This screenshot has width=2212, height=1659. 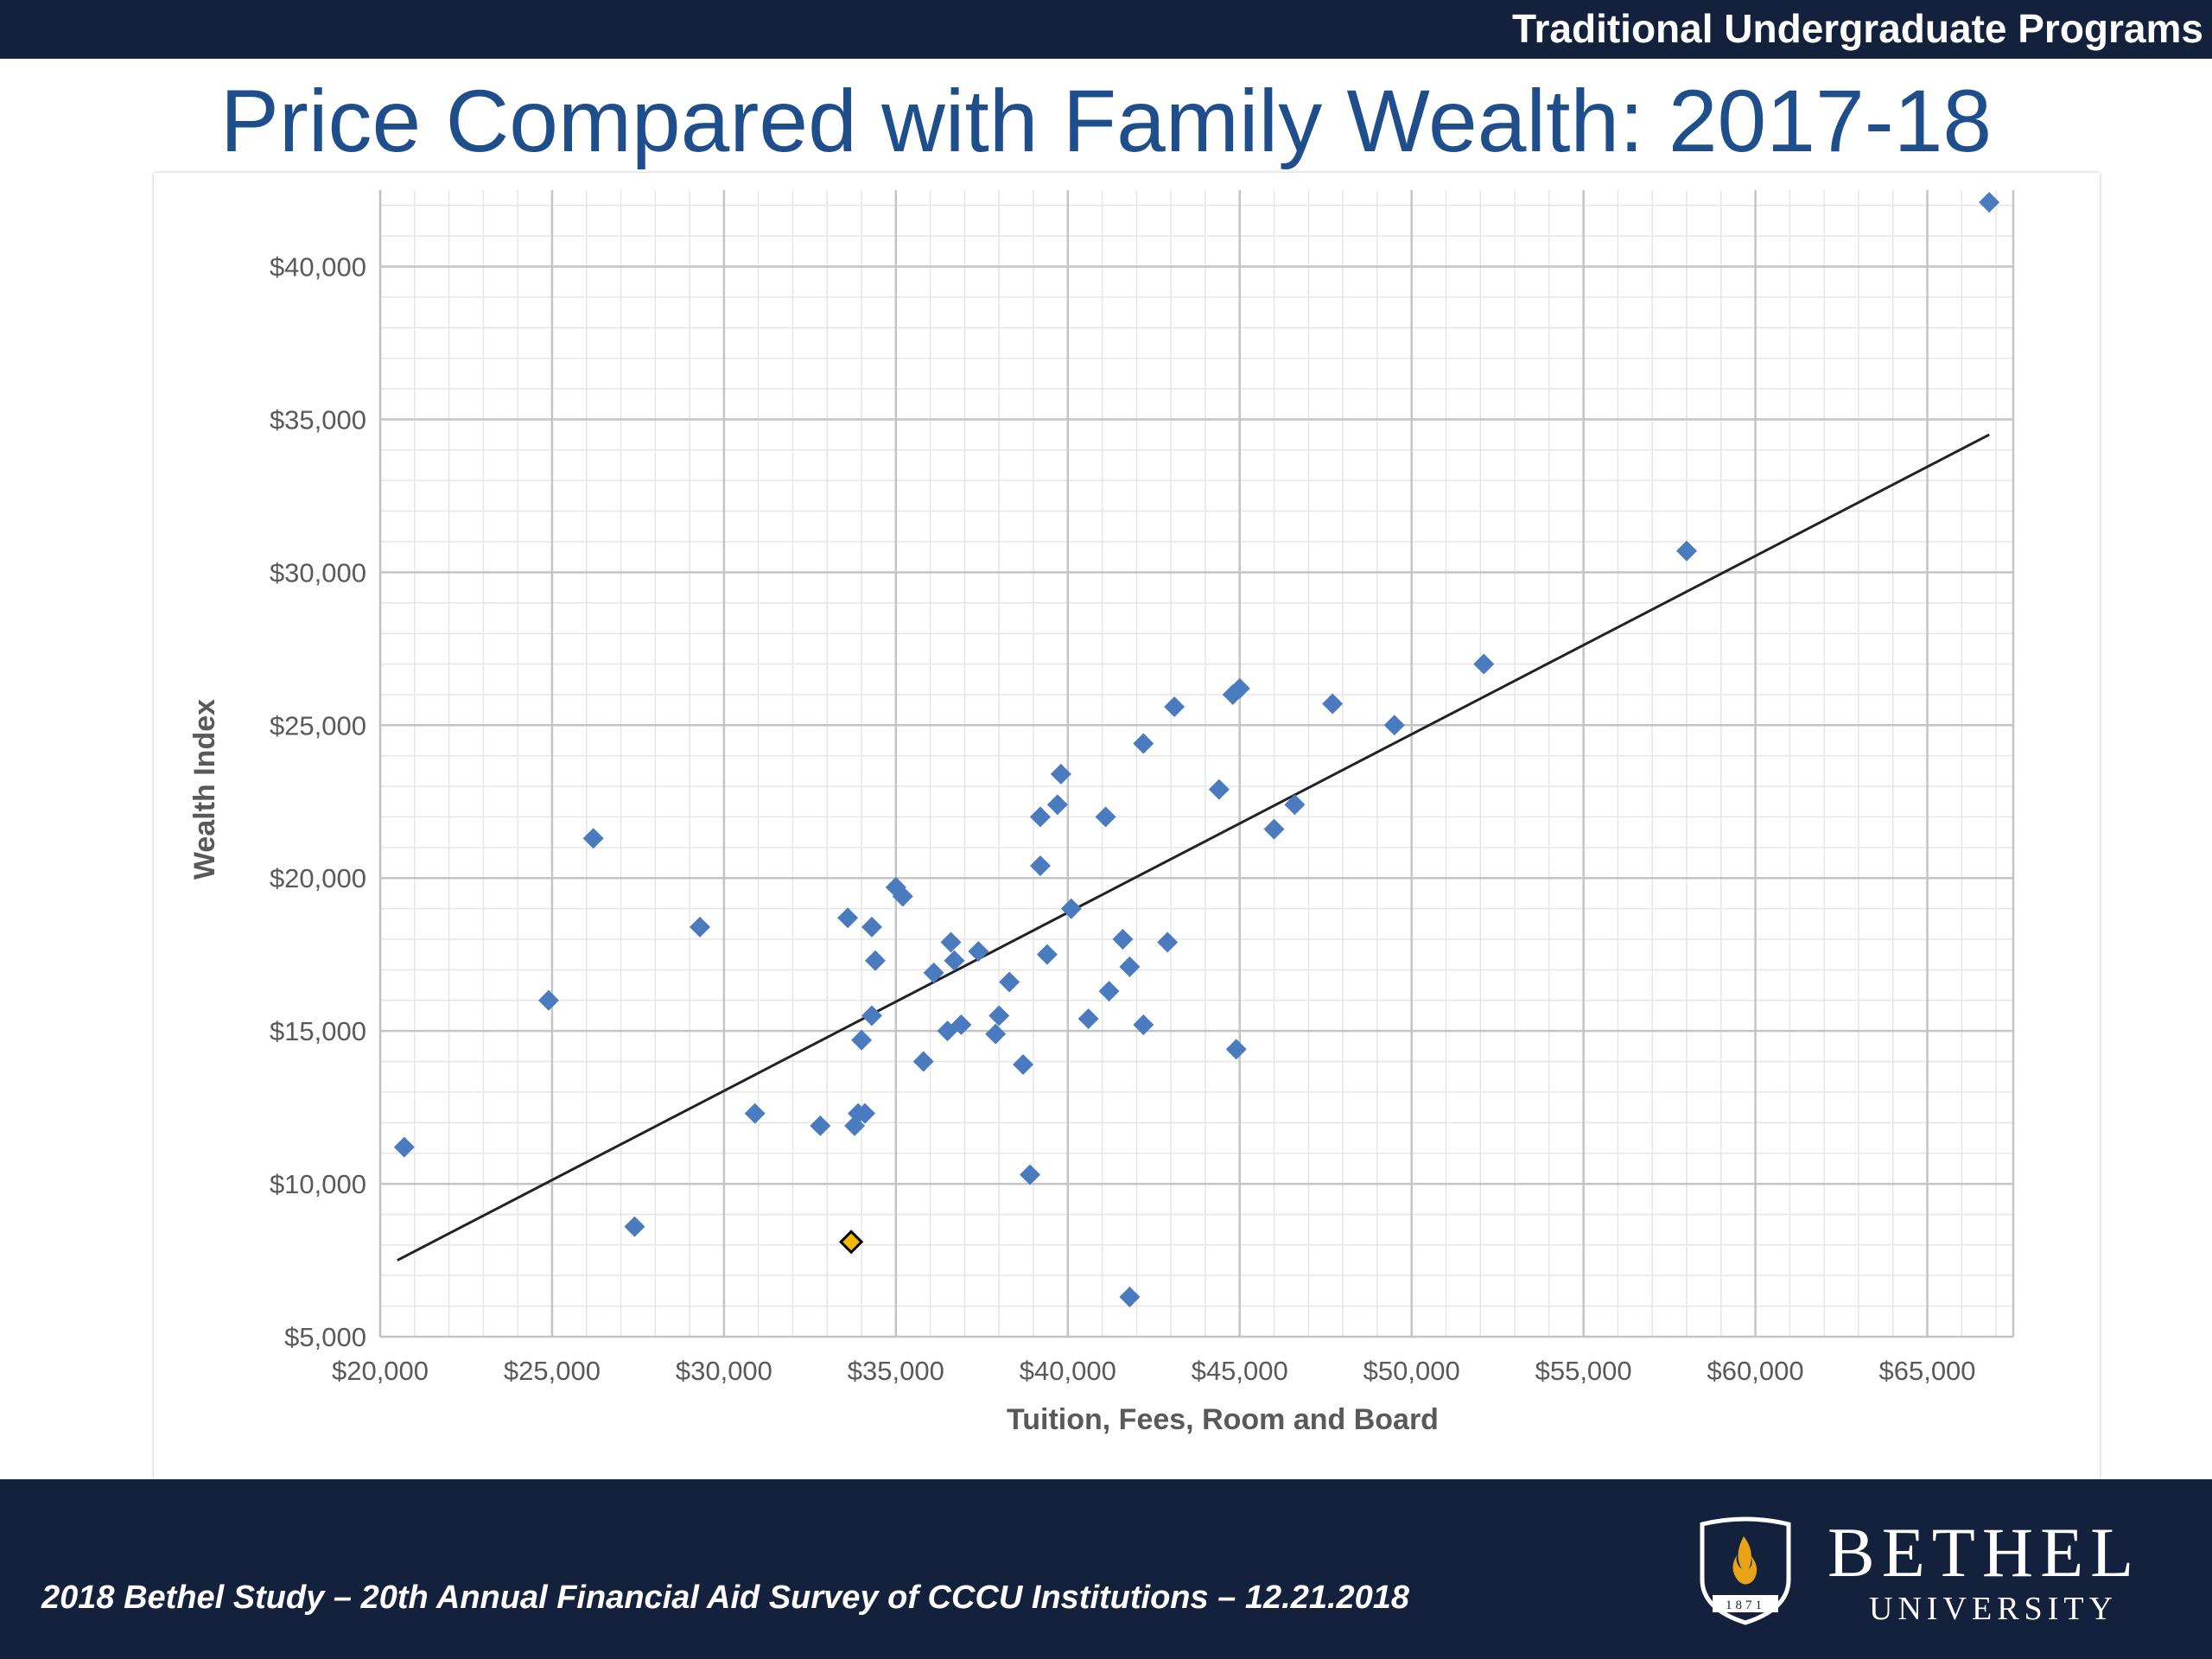 I want to click on x-tick-label: $55,000, so click(x=1583, y=1371).